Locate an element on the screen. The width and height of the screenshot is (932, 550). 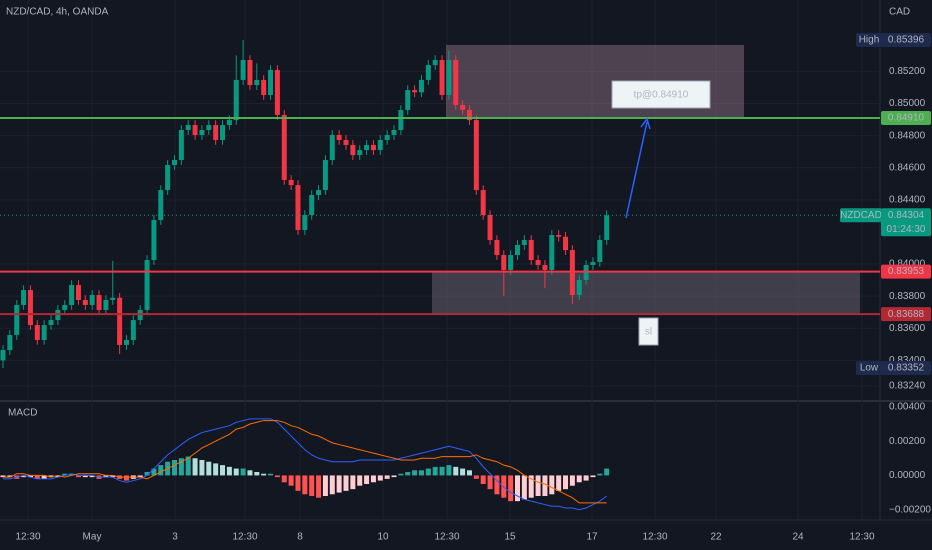
x-tick-label: 3 is located at coordinates (175, 537).